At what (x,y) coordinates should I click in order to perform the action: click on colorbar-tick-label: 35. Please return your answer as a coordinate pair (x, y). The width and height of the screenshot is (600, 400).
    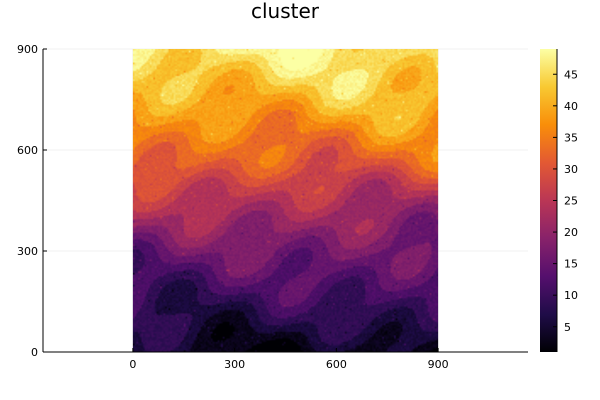
    Looking at the image, I should click on (571, 137).